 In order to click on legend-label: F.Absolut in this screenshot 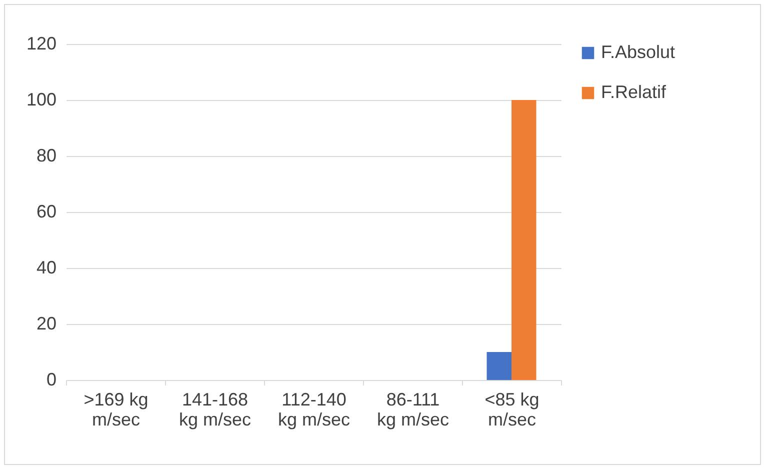, I will do `click(638, 52)`.